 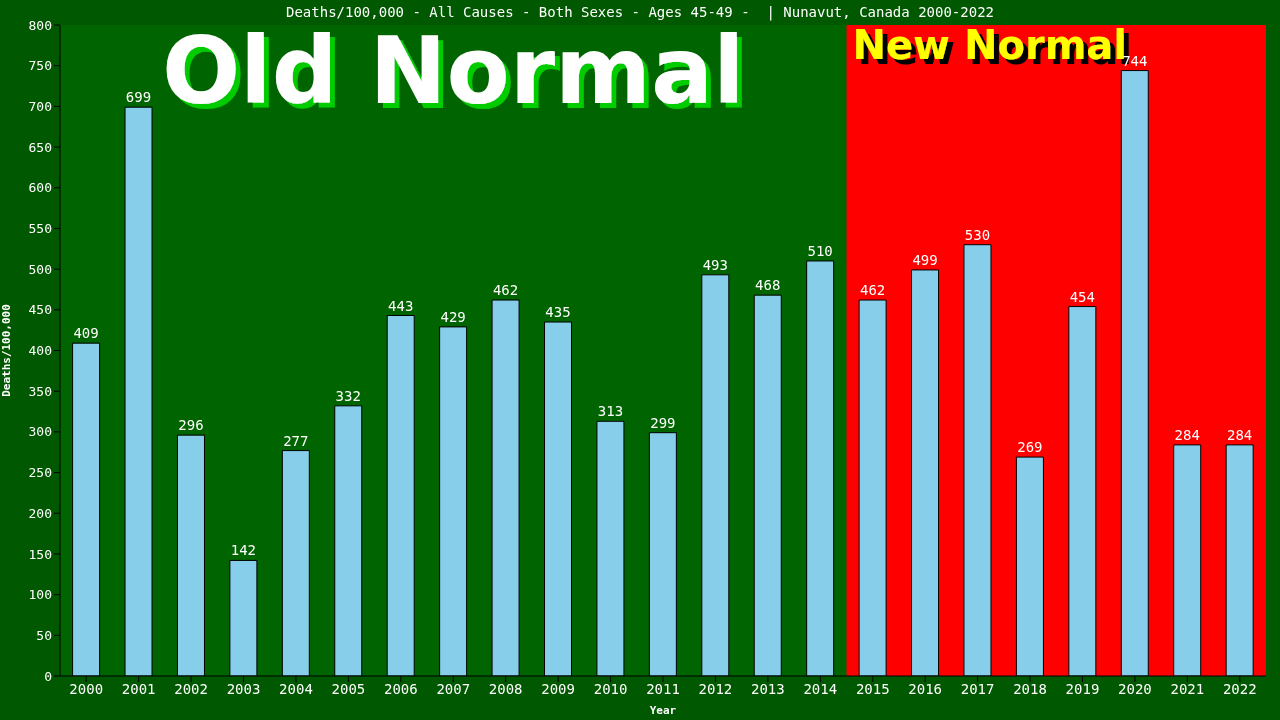 I want to click on y-tick-label: 250, so click(x=40, y=473).